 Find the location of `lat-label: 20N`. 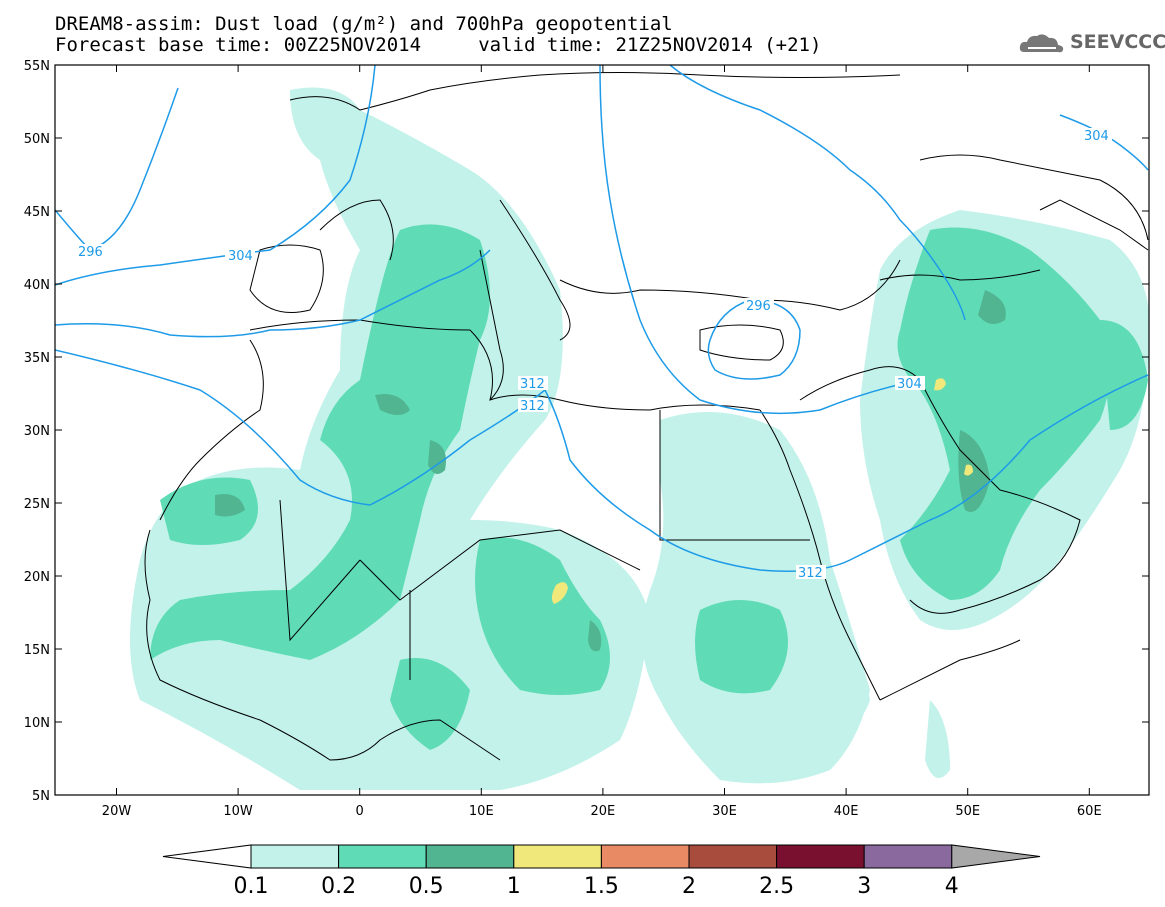

lat-label: 20N is located at coordinates (37, 577).